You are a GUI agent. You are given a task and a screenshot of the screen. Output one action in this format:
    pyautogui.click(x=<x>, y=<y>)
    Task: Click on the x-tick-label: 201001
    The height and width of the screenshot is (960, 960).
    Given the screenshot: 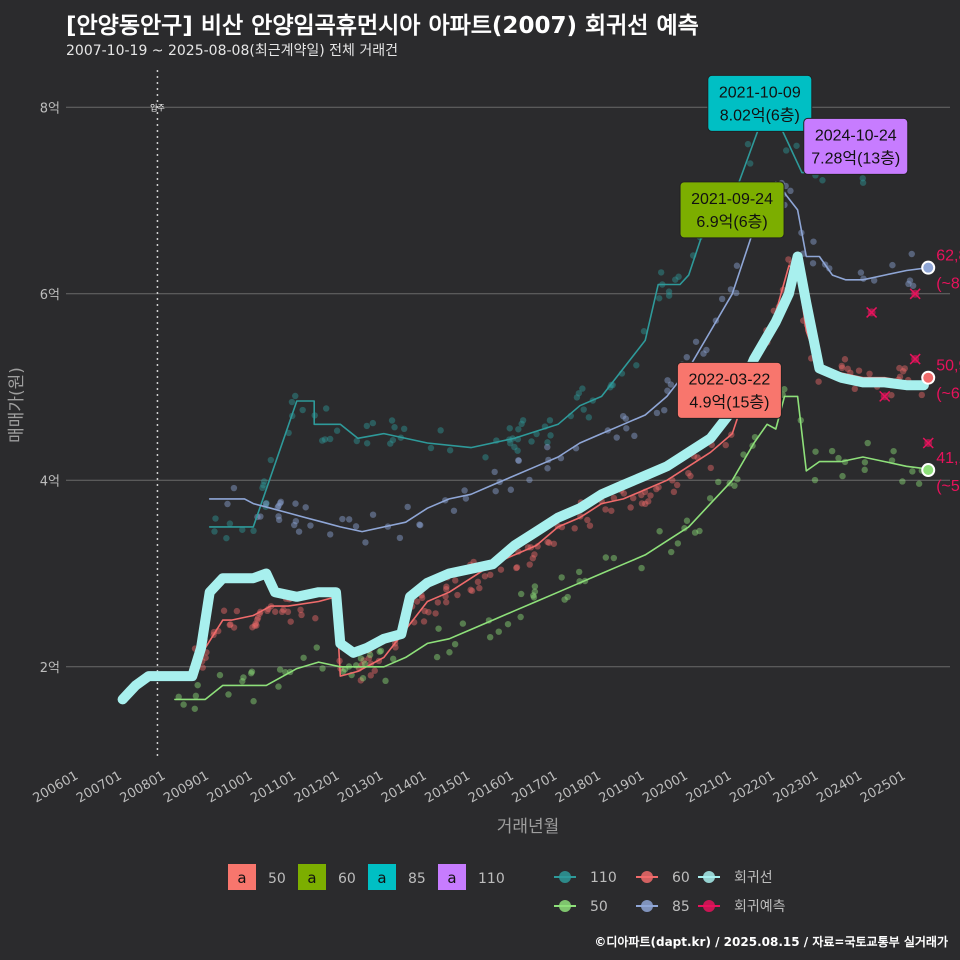 What is the action you would take?
    pyautogui.click(x=230, y=787)
    